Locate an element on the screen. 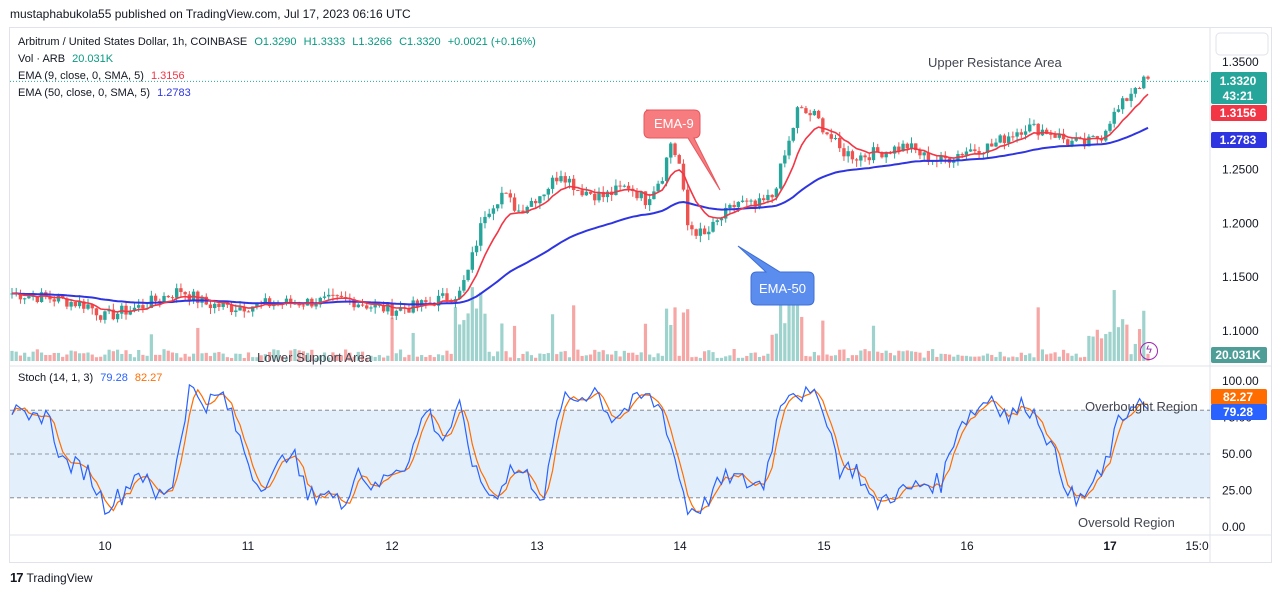 The height and width of the screenshot is (595, 1281). price-tick-label: 1.1000 is located at coordinates (1240, 331).